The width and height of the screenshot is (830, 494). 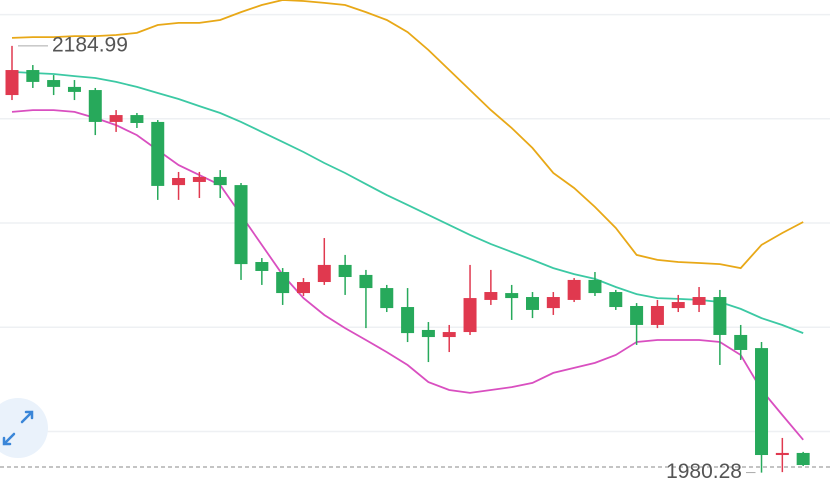 I want to click on expand-button-bg, so click(x=24, y=428).